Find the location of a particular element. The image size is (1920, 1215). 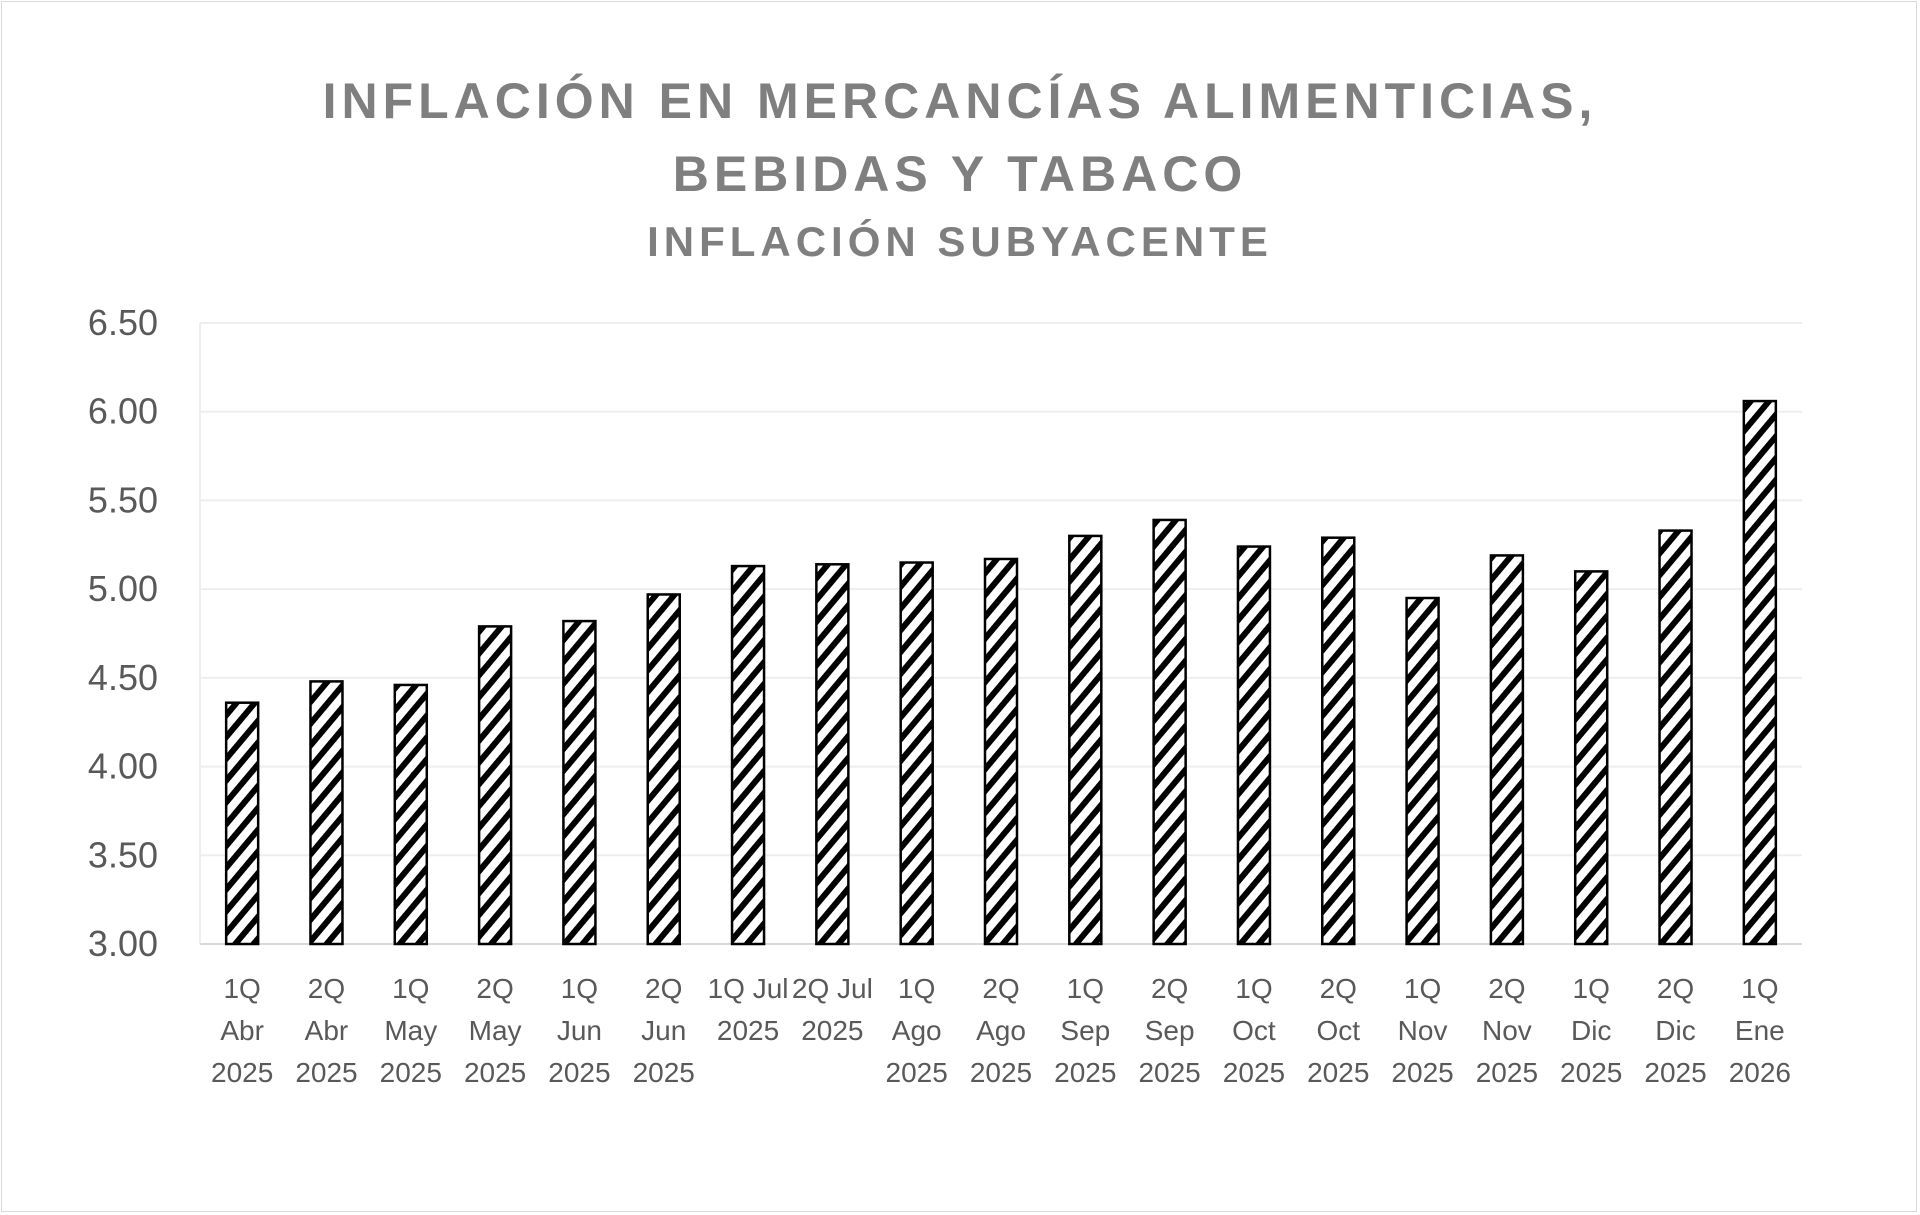

y-tick-label: 4.50 is located at coordinates (123, 677).